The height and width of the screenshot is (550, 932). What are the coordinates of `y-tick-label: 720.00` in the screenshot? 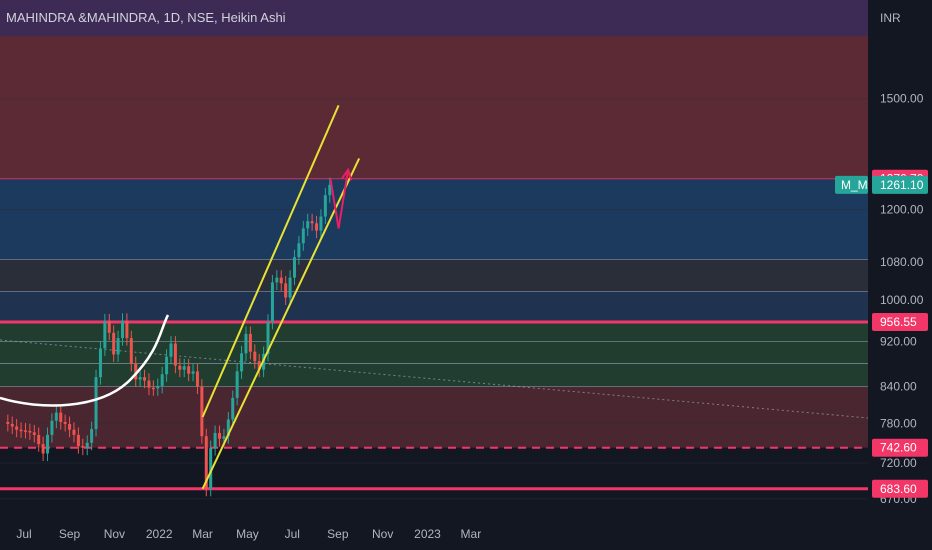 It's located at (898, 463).